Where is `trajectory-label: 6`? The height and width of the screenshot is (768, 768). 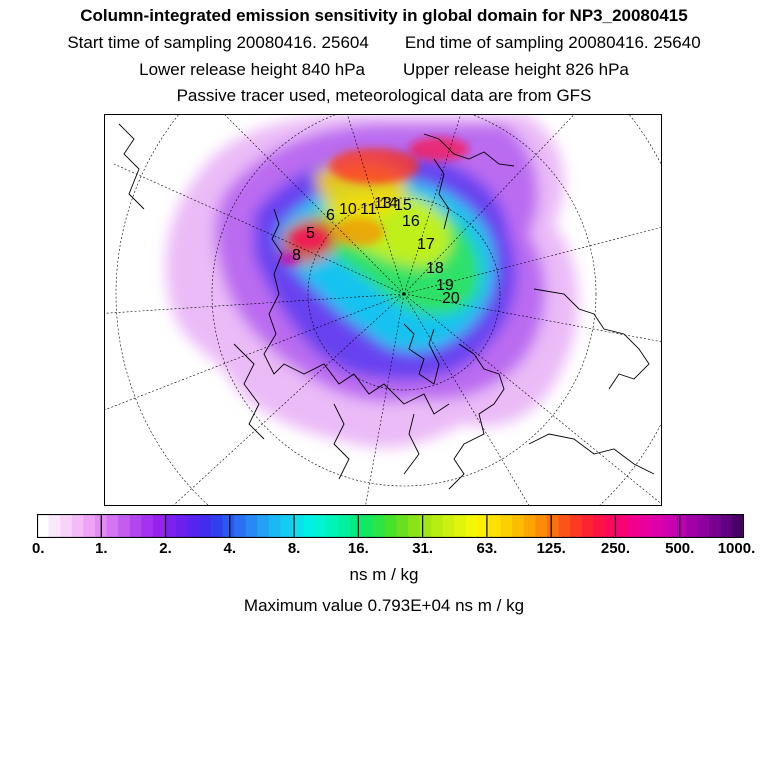 trajectory-label: 6 is located at coordinates (330, 215).